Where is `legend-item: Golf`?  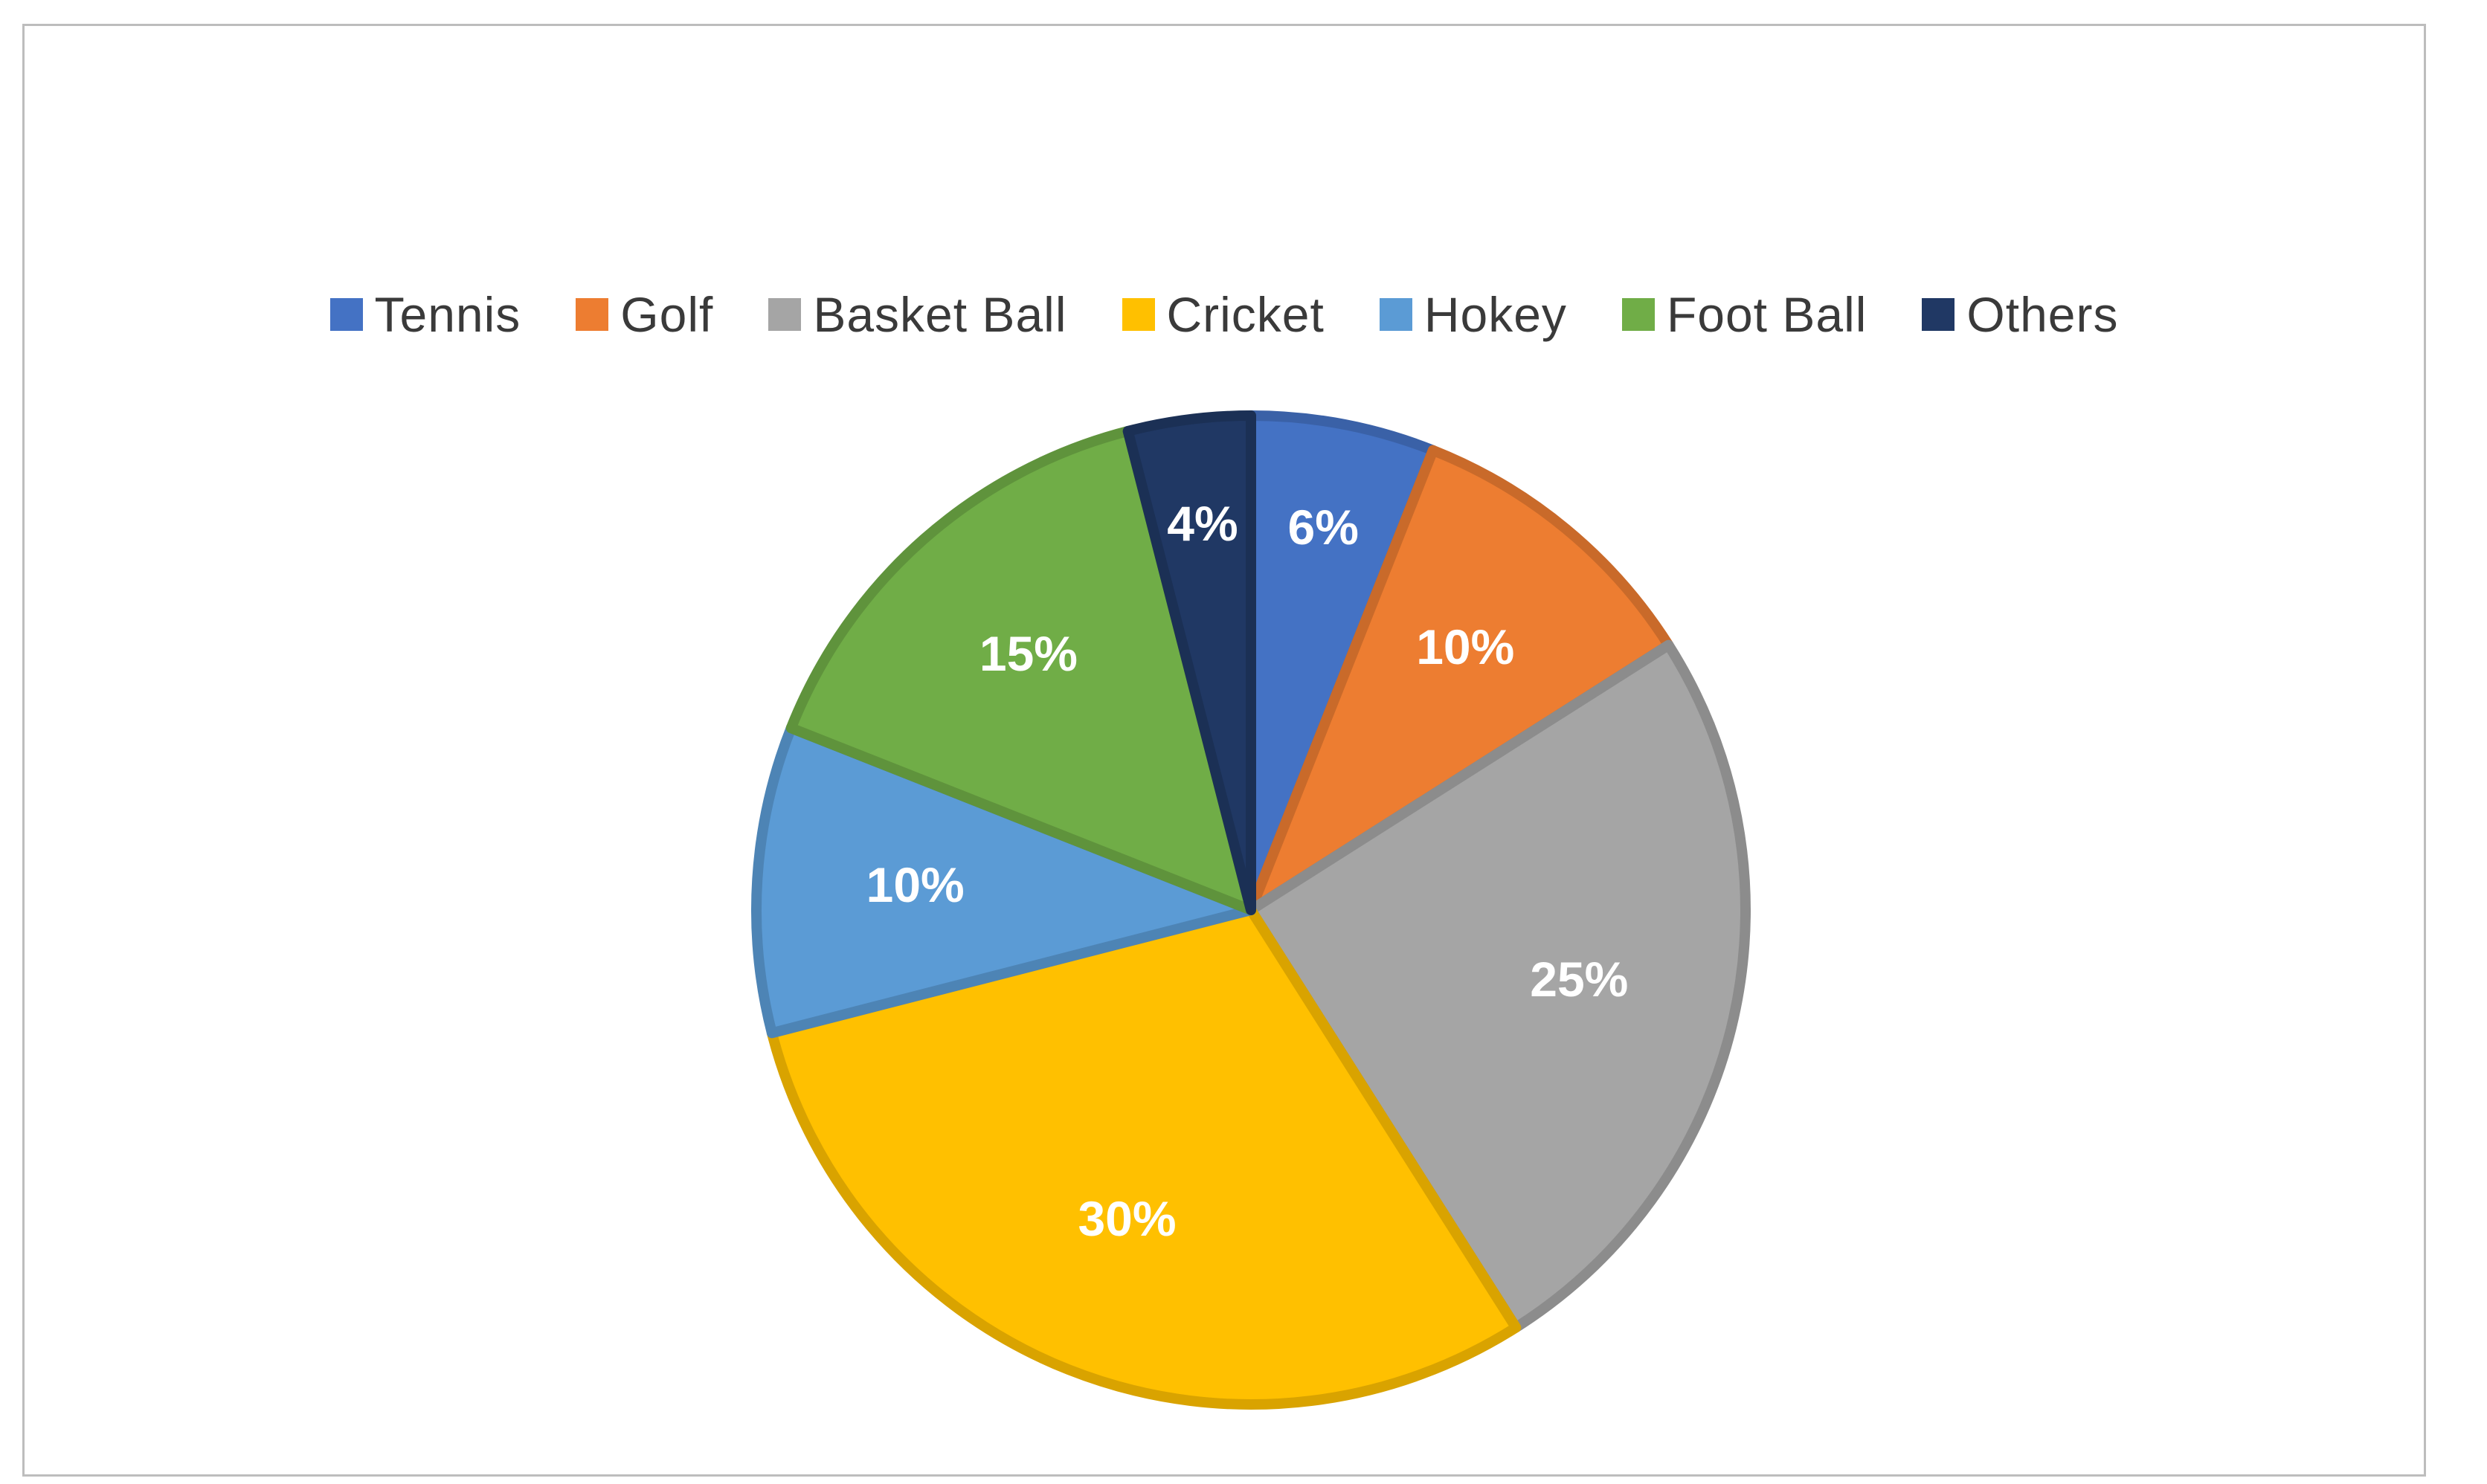 legend-item: Golf is located at coordinates (645, 314).